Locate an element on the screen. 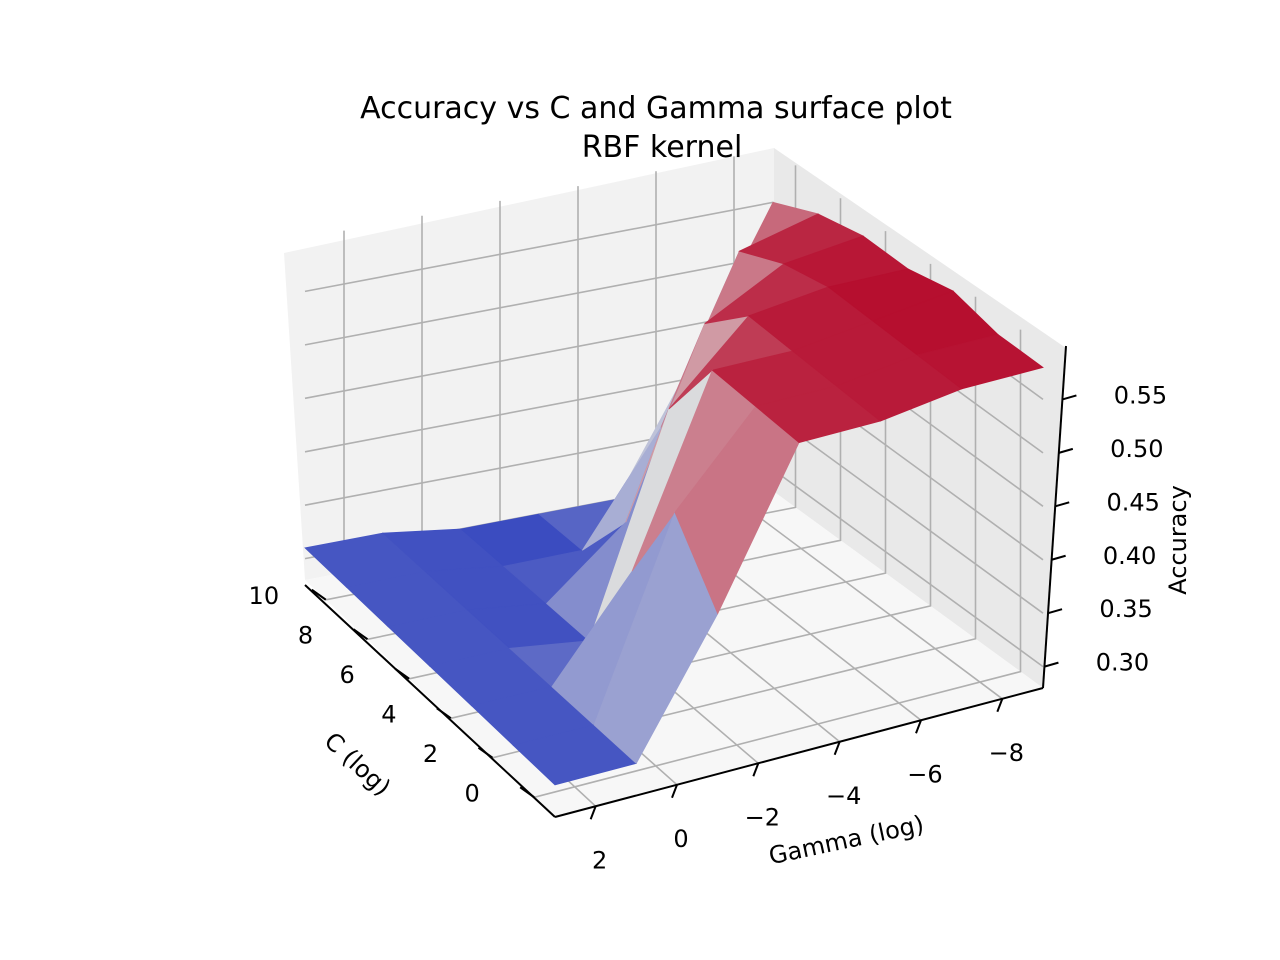 The image size is (1280, 960). gamma-tick-label: −4 is located at coordinates (843, 796).